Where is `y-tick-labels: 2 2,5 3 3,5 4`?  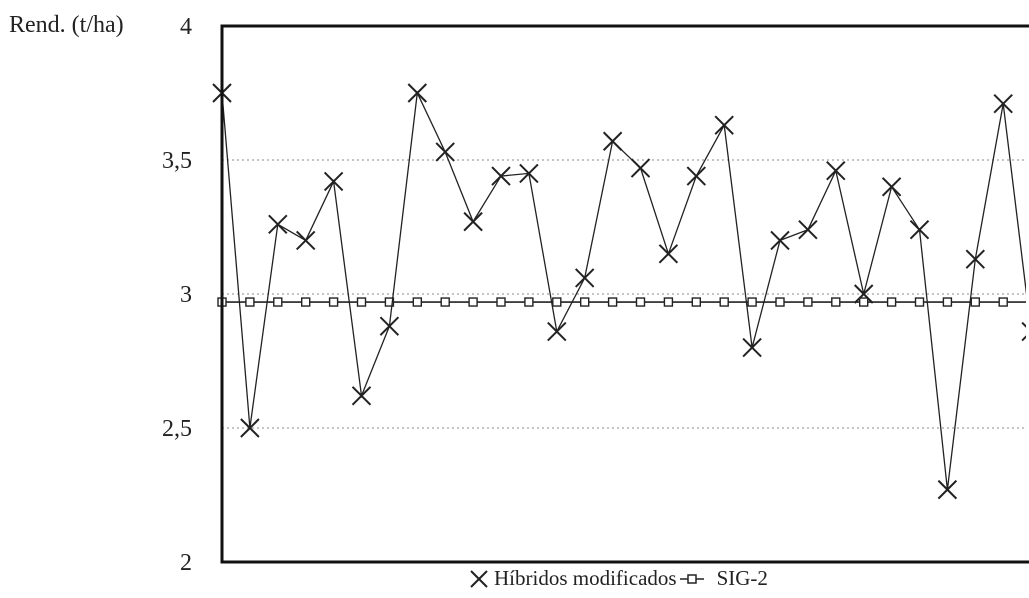 y-tick-labels: 2 2,5 3 3,5 4 is located at coordinates (177, 295).